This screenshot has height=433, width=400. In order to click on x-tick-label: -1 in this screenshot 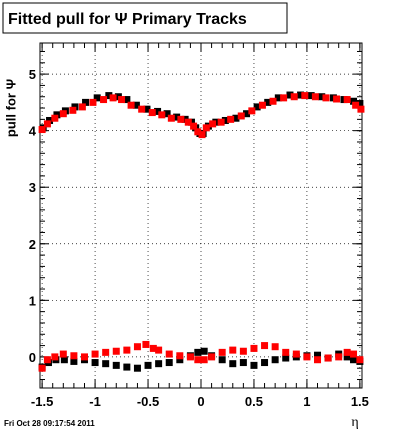, I will do `click(95, 401)`.